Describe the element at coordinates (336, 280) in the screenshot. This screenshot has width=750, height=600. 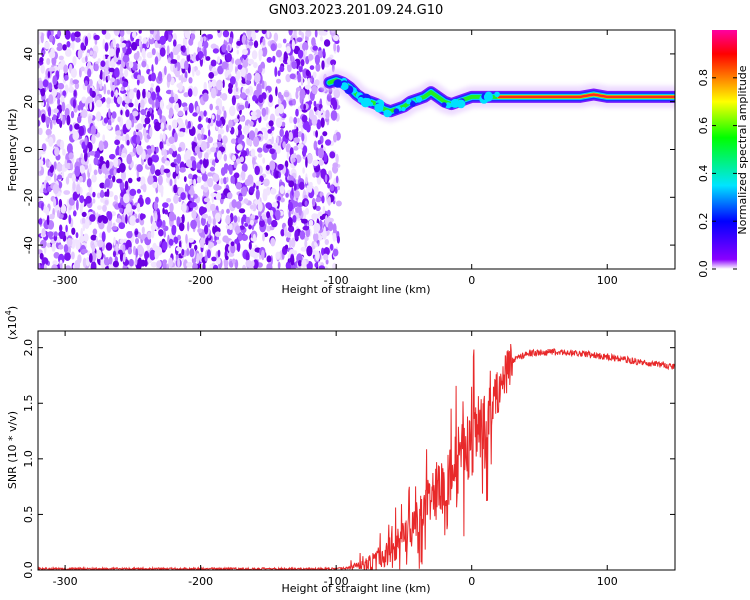
I see `spectrogram-x-tick-label: -100` at that location.